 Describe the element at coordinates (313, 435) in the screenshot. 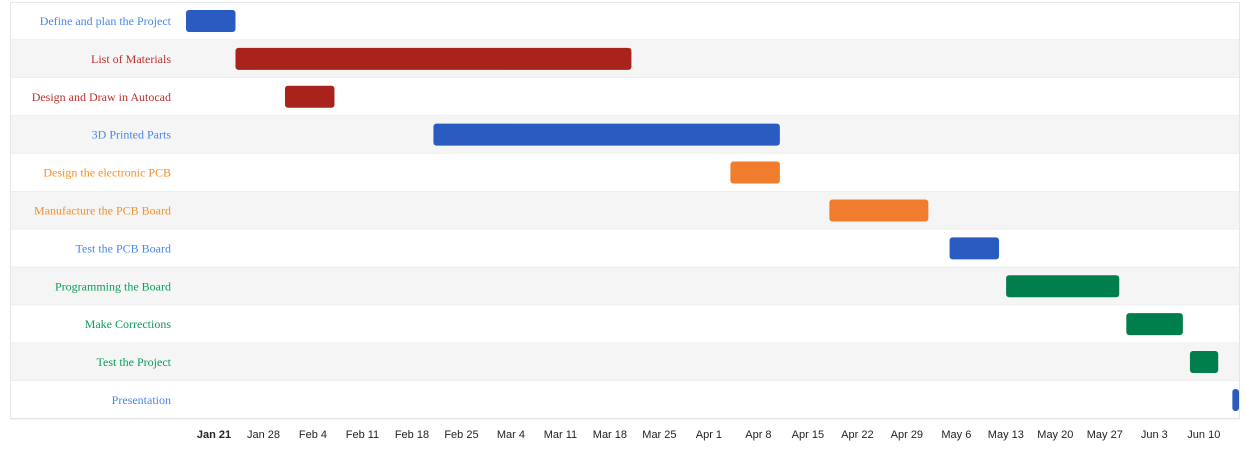

I see `x-tick-label: Feb 4` at that location.